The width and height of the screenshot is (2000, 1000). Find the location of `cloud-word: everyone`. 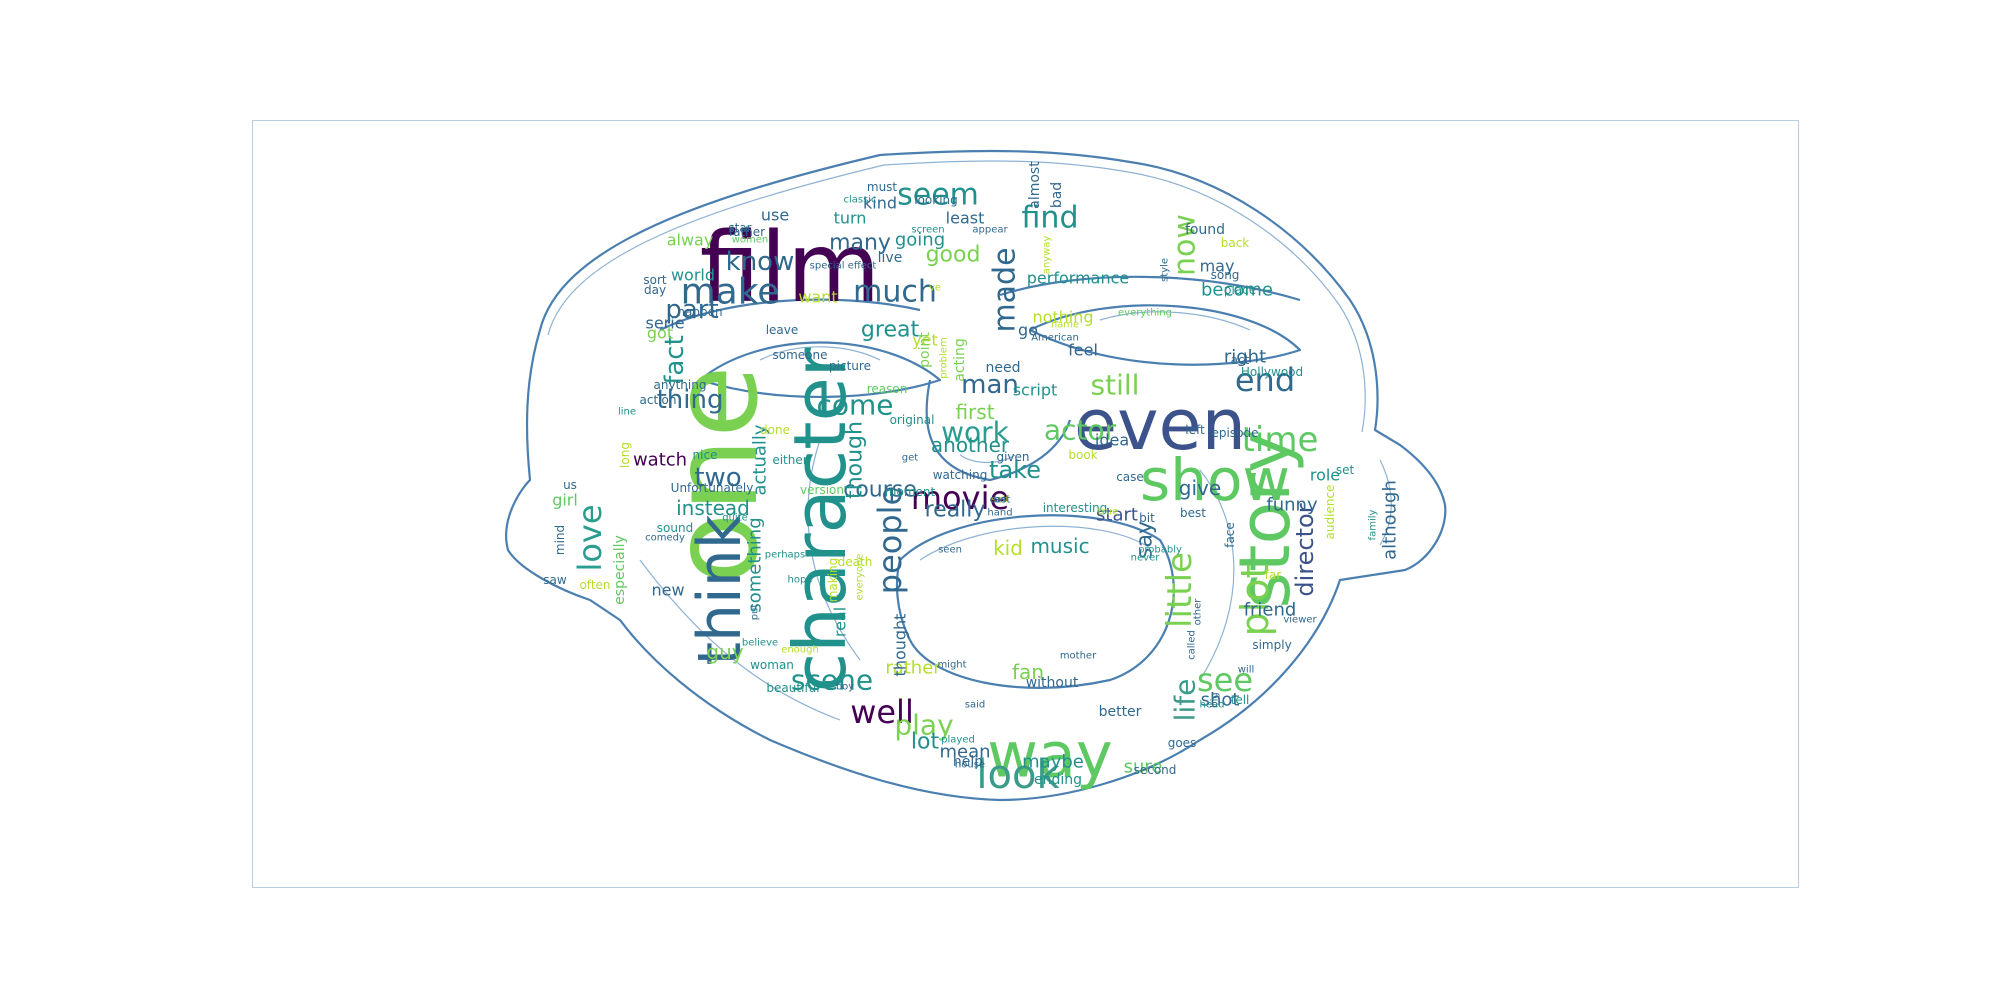

cloud-word: everyone is located at coordinates (860, 577).